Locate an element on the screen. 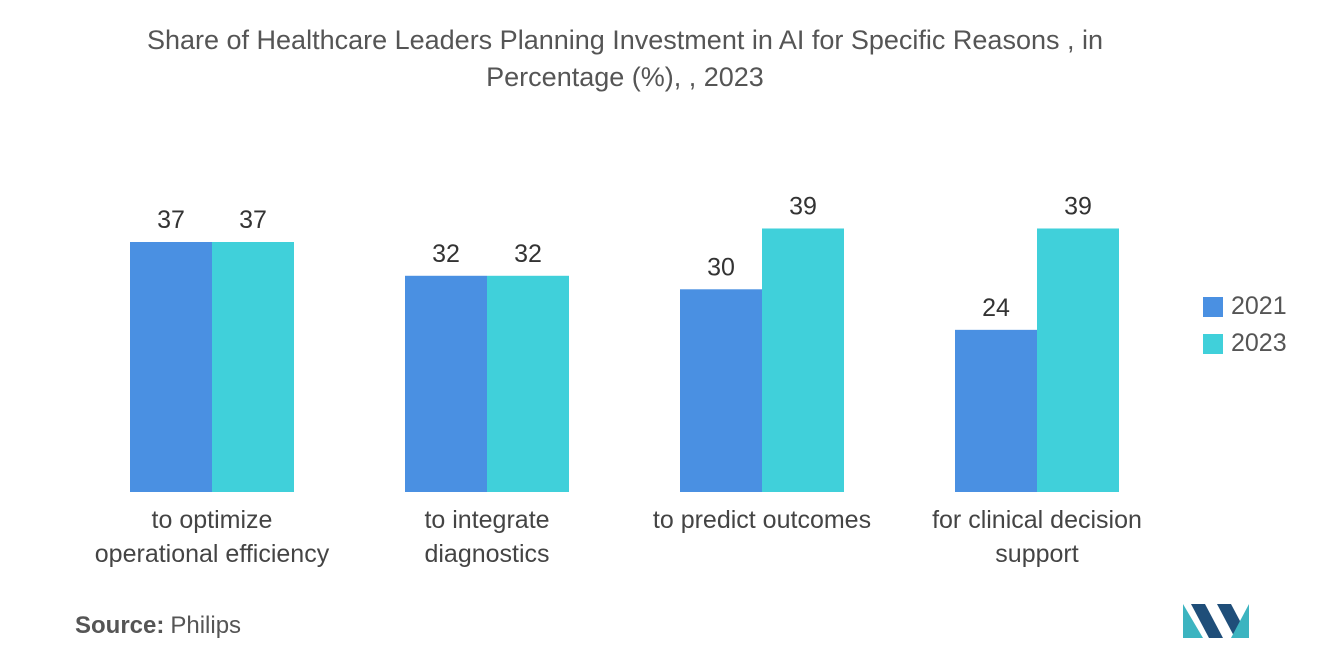  data-label-2021-4: 24 is located at coordinates (996, 308).